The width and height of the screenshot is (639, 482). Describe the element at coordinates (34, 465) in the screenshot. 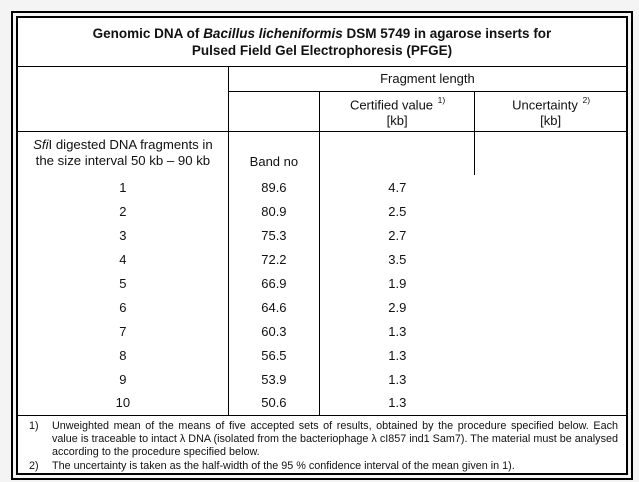

I see `footnote-2-marker: 2)` at that location.